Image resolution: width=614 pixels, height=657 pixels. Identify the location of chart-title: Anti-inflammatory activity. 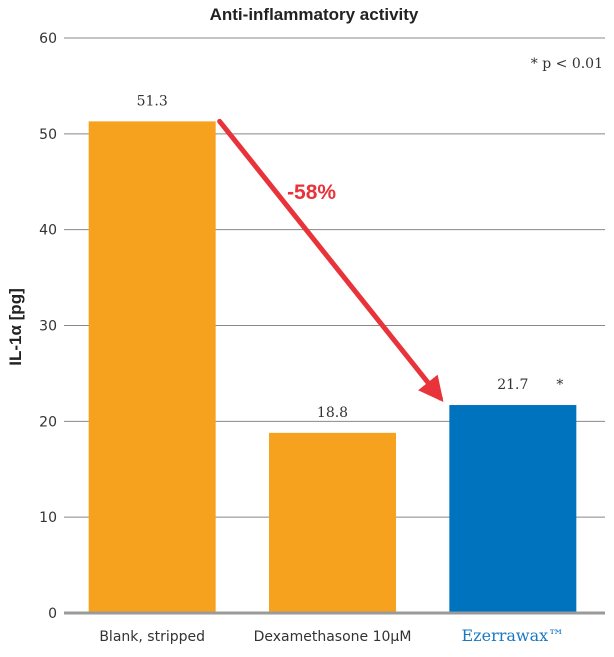
(314, 14).